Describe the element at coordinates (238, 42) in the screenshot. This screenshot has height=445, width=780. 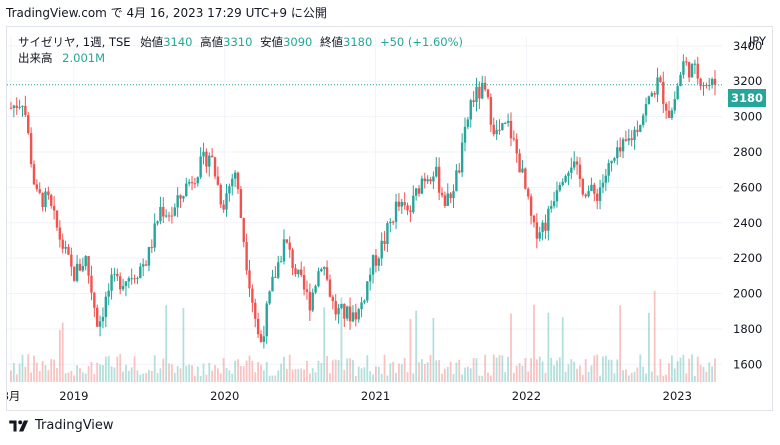
I see `legend-high-value: 3310` at that location.